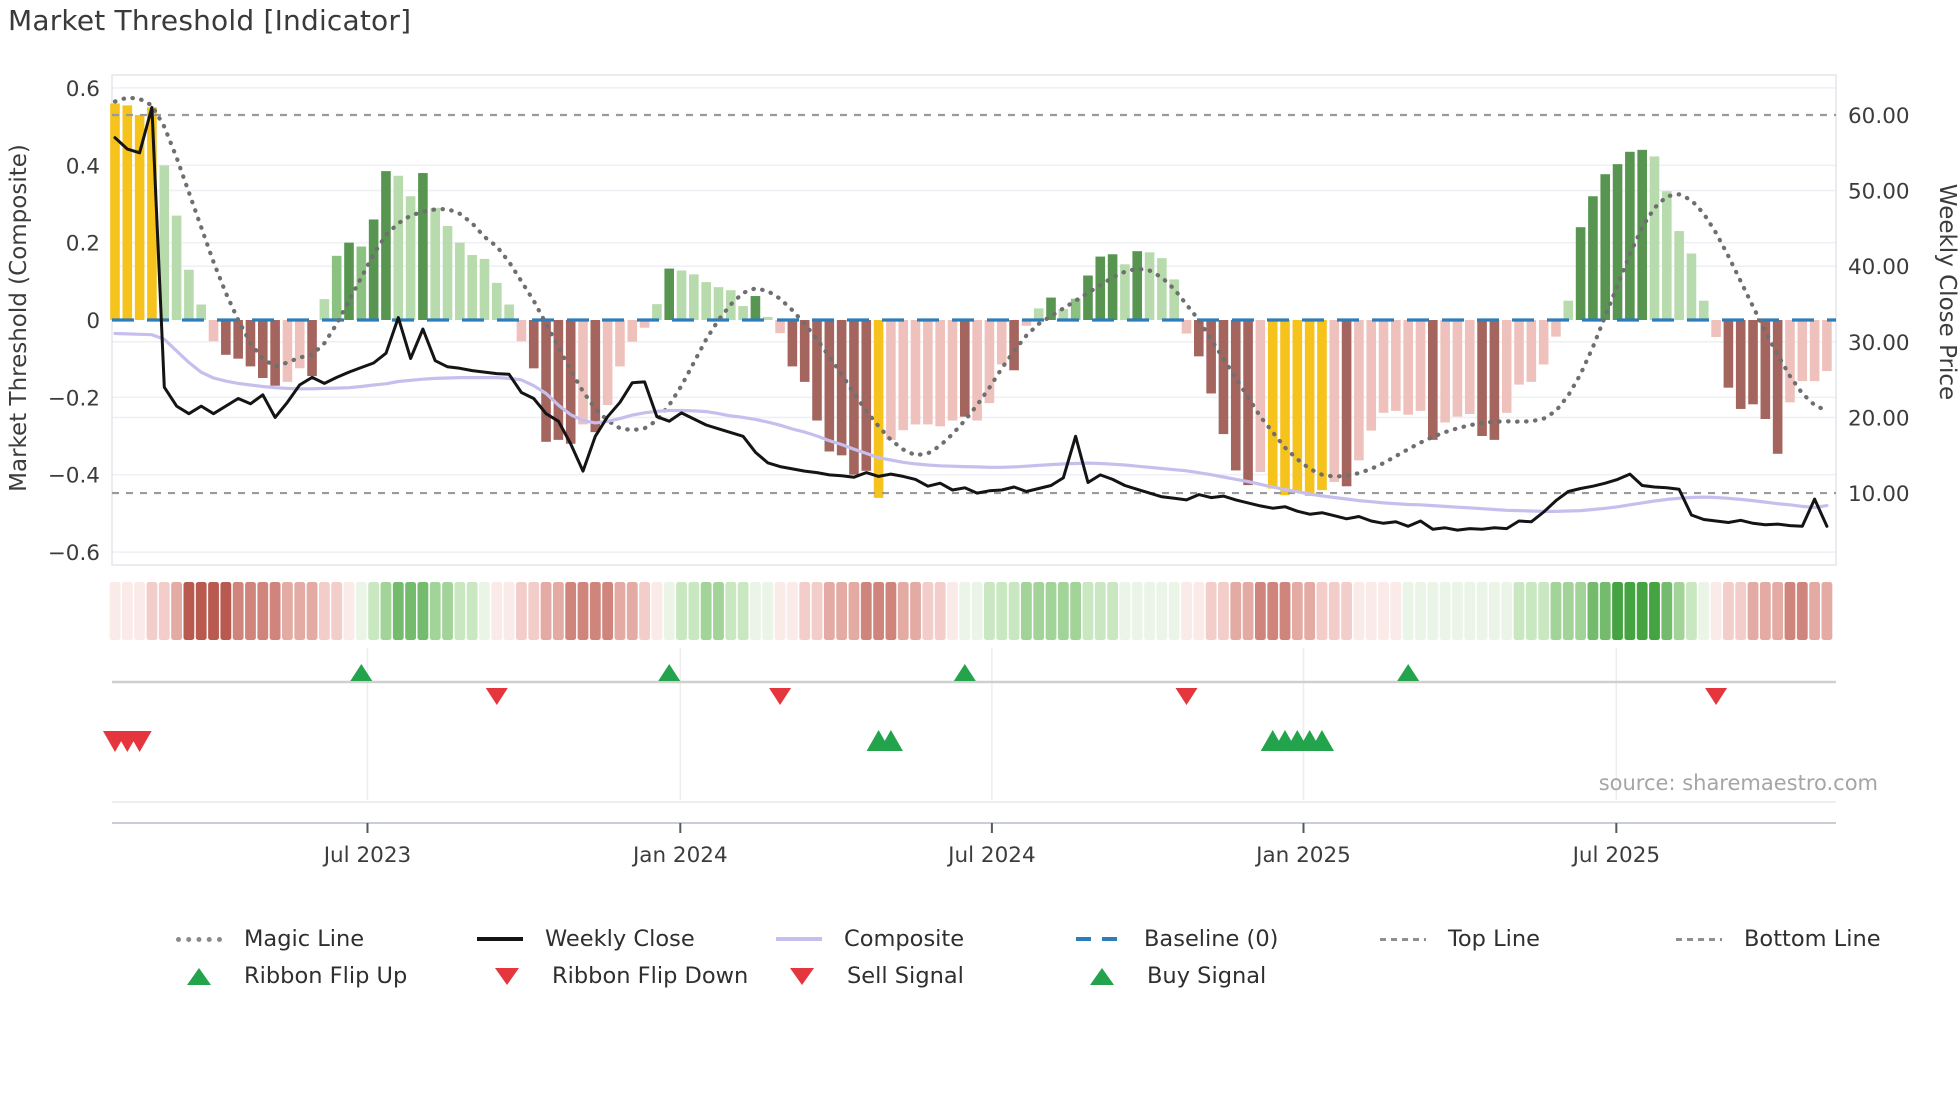  Describe the element at coordinates (679, 855) in the screenshot. I see `x-tick-label: Jan 2024` at that location.